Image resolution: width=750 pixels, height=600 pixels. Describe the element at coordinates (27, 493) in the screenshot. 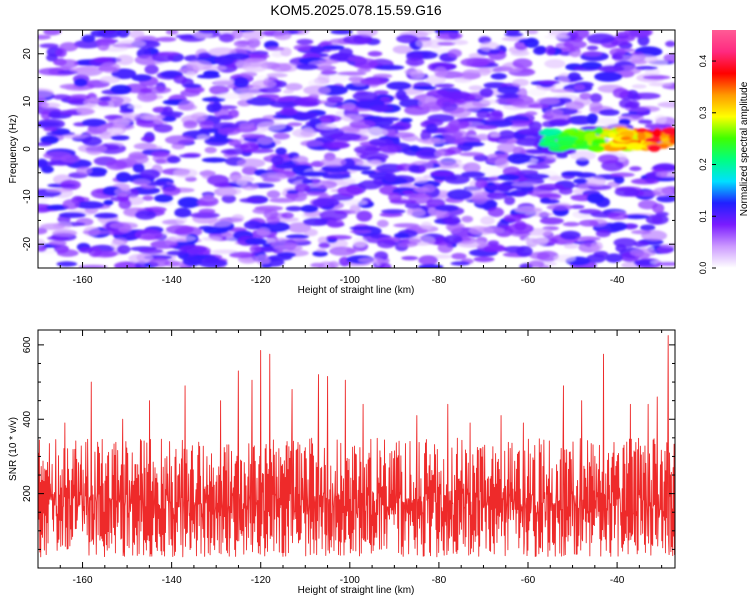

I see `y-tick-label: 200` at that location.